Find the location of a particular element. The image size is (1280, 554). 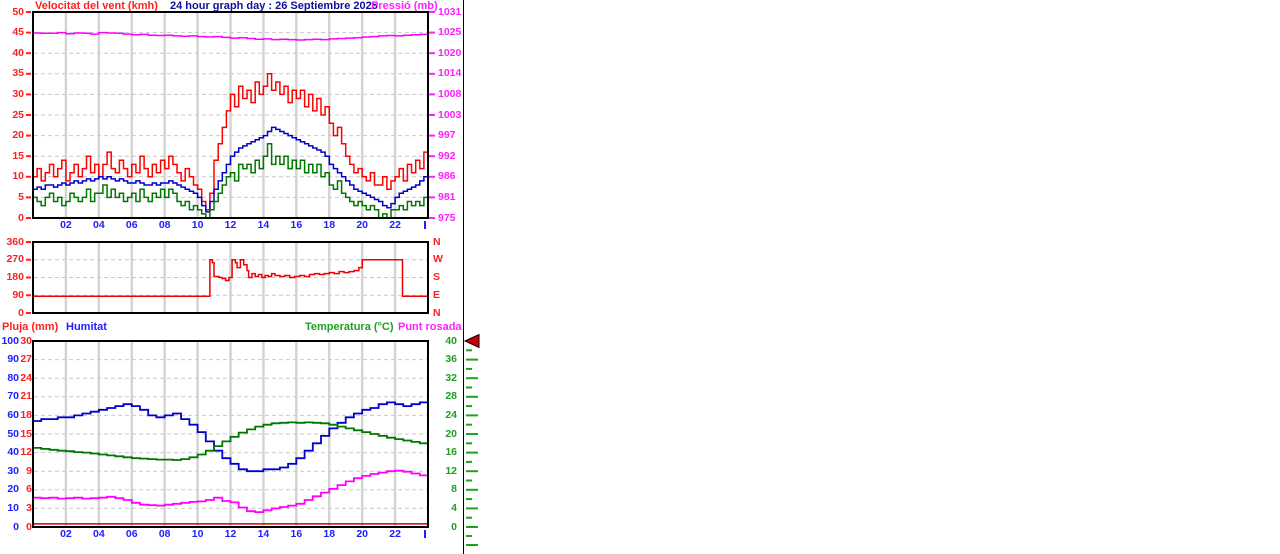

chart-rain-humidity-temperature-dewpoint is located at coordinates (230, 434).